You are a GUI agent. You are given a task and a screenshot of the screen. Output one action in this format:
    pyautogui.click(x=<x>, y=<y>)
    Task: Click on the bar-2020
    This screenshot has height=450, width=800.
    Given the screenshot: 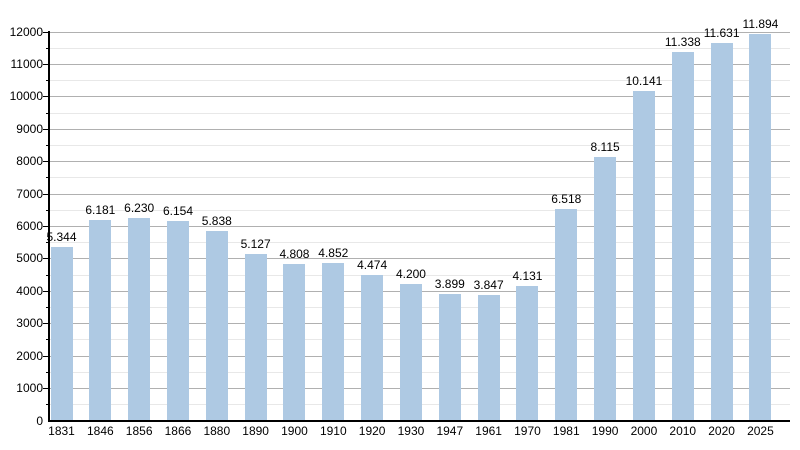 What is the action you would take?
    pyautogui.click(x=721, y=231)
    